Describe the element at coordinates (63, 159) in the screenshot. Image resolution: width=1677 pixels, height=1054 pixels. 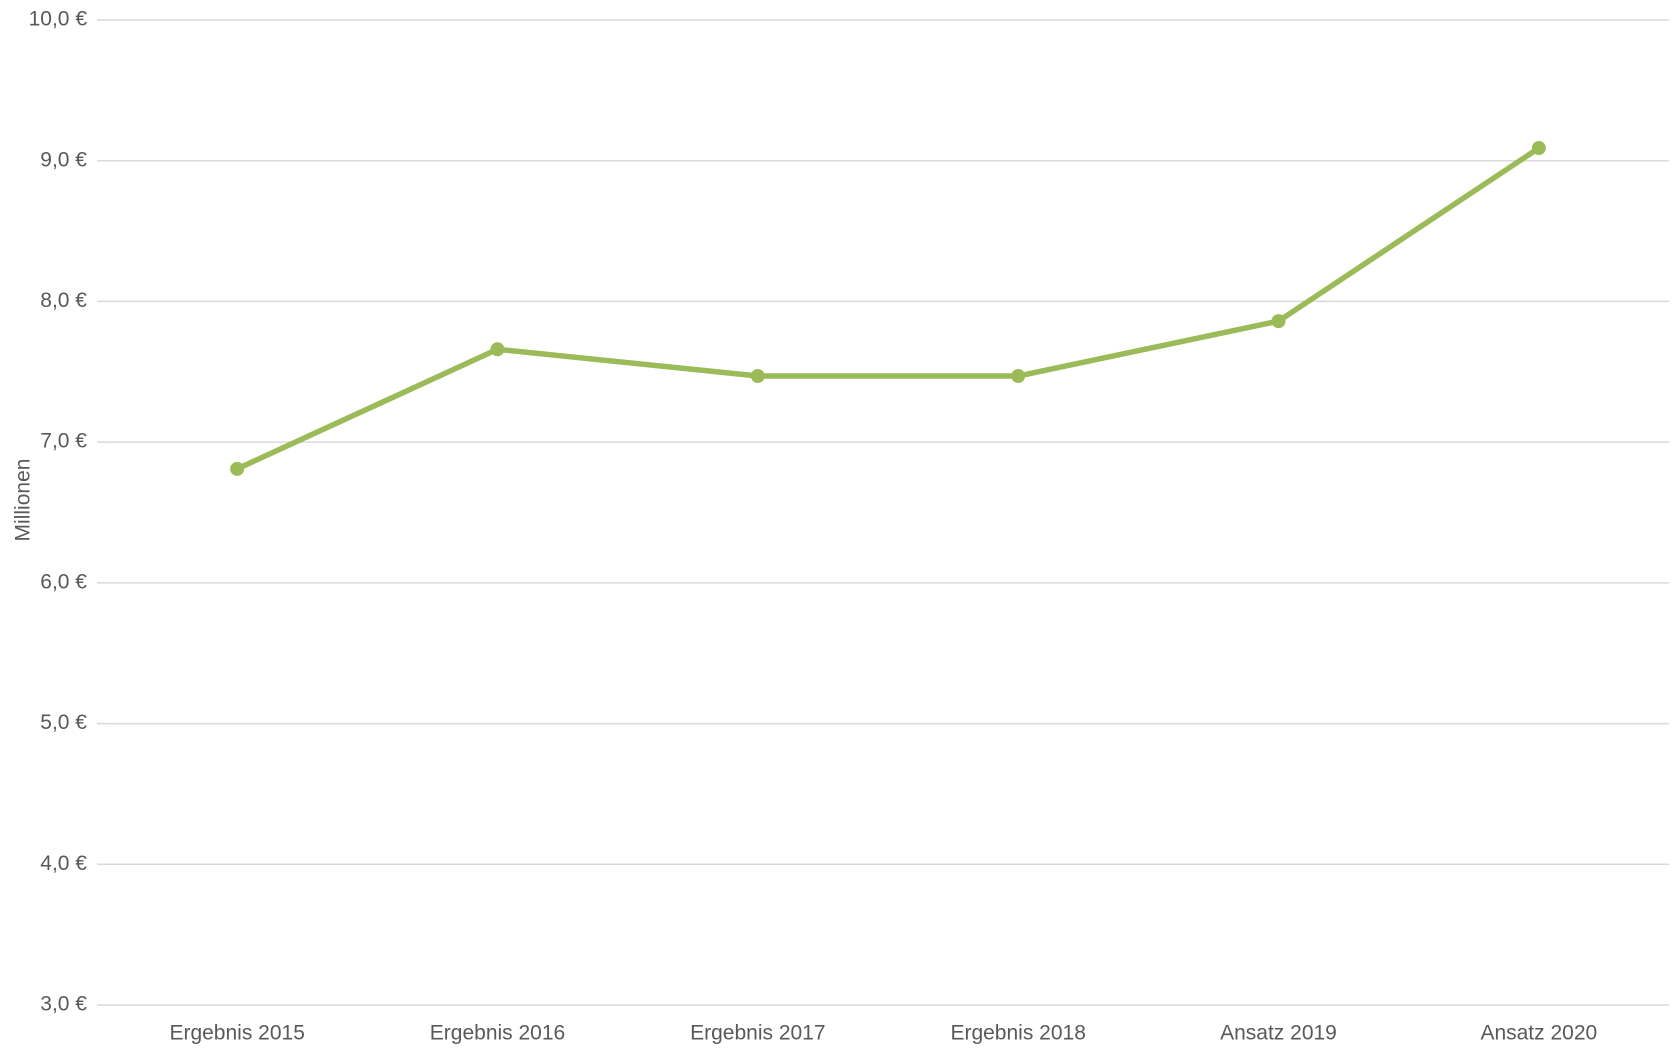
I see `y-tick-label: 9,0 €` at that location.